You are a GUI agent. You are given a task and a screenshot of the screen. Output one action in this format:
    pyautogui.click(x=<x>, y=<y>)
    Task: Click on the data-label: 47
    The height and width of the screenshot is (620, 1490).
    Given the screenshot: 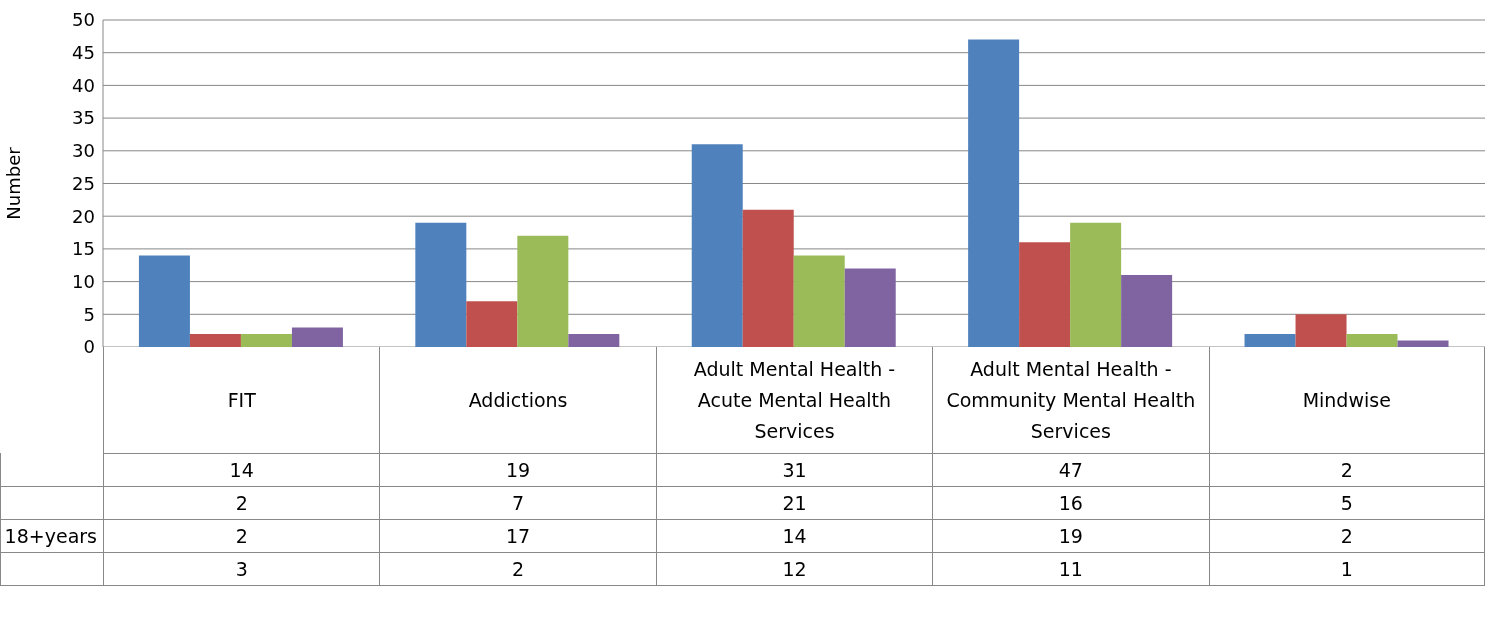 What is the action you would take?
    pyautogui.click(x=1070, y=469)
    